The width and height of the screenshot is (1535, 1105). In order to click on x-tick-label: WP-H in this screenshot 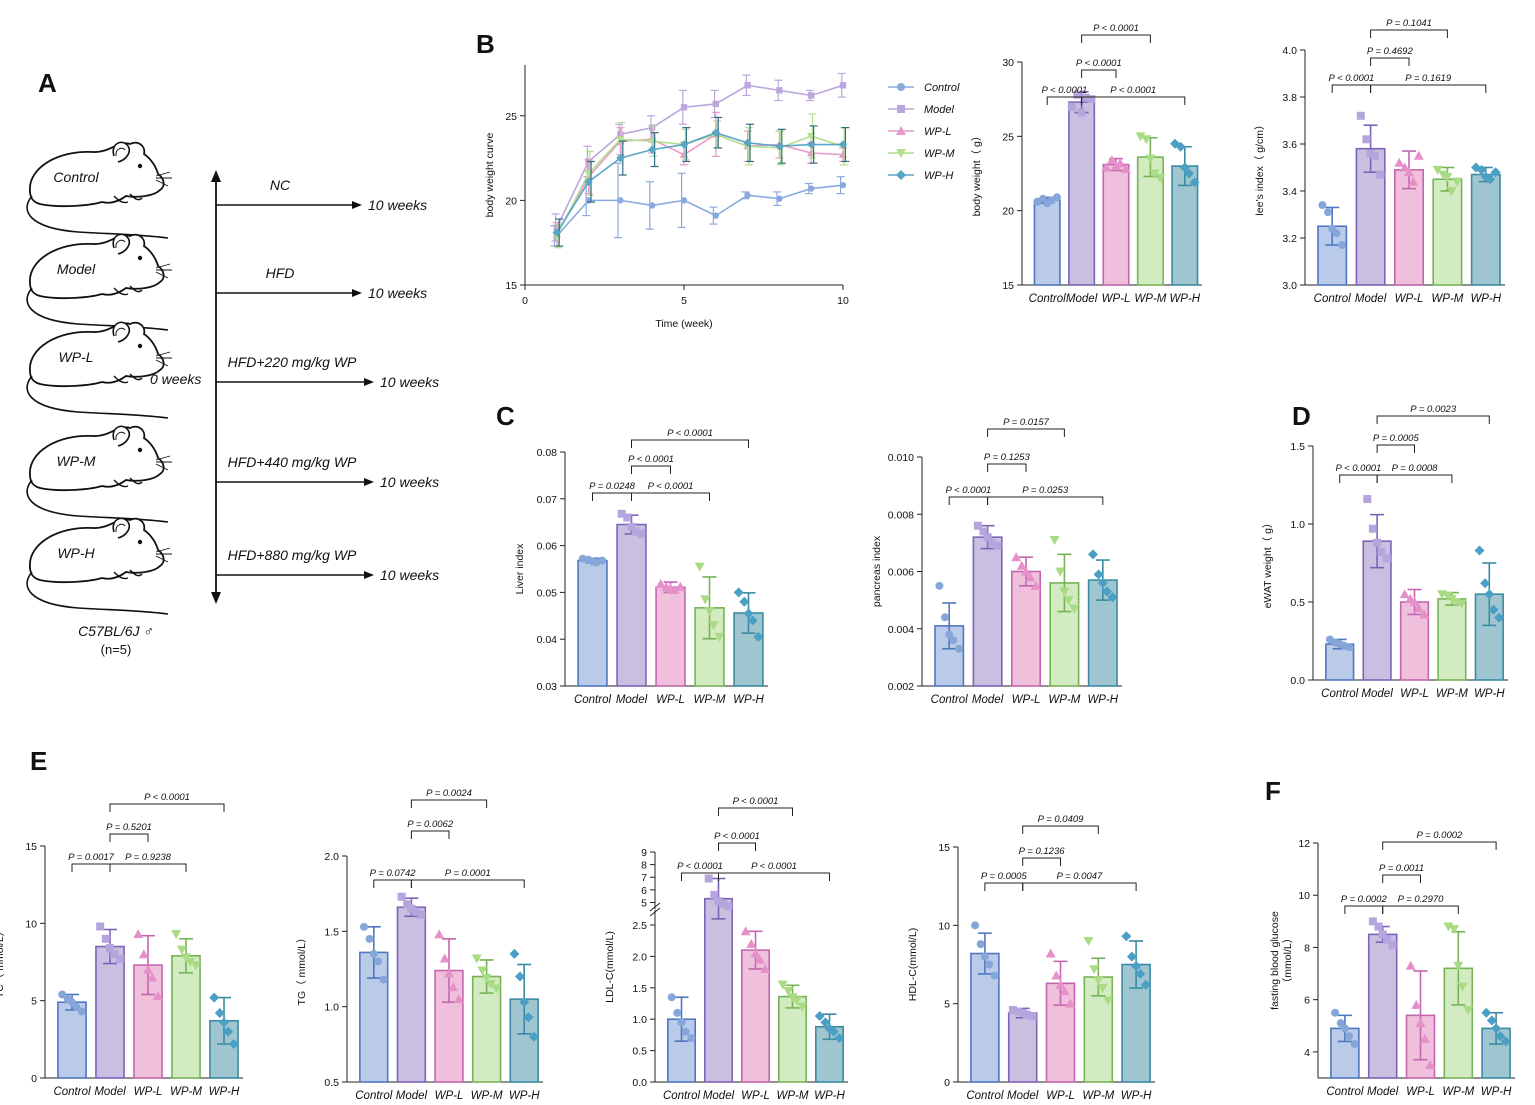, I will do `click(224, 1092)`.